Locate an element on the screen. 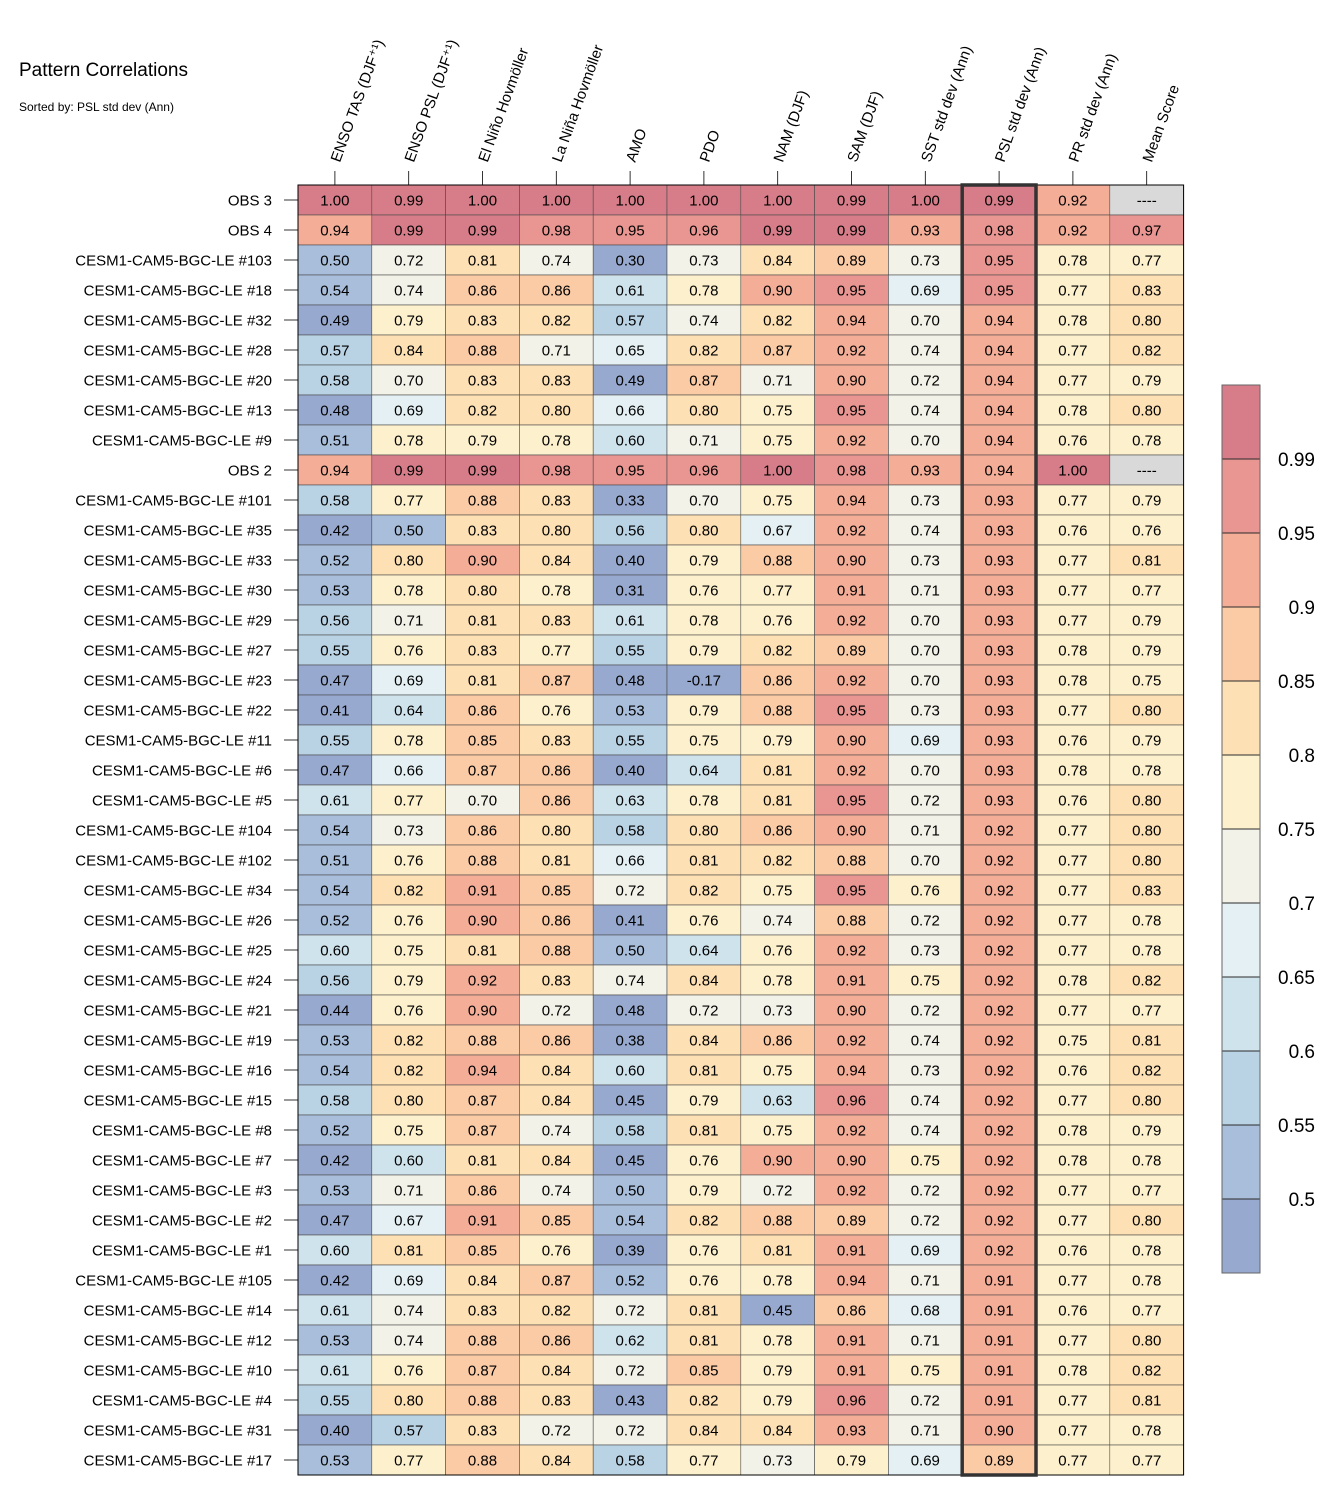 This screenshot has width=1333, height=1496. cell-value: 0.91 is located at coordinates (851, 981).